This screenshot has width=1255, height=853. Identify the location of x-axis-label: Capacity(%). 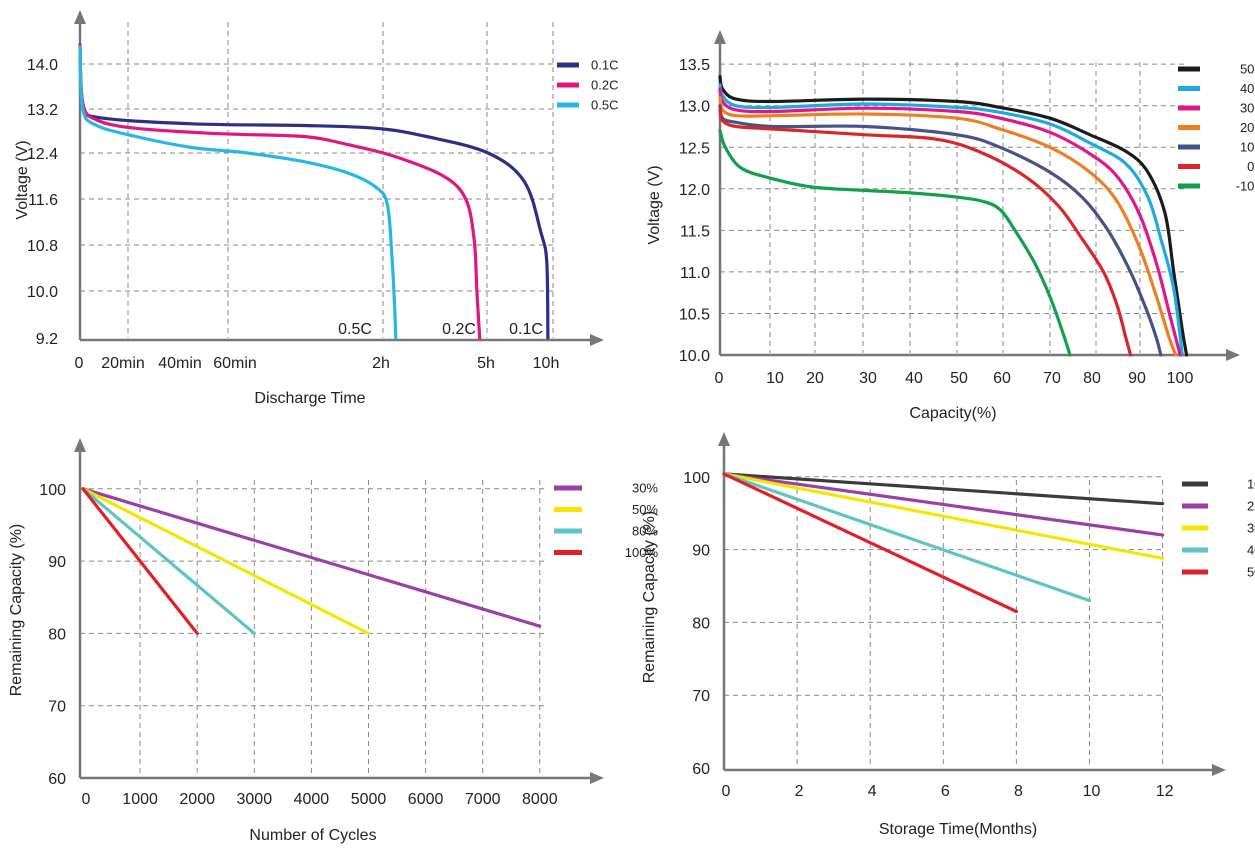
(952, 413).